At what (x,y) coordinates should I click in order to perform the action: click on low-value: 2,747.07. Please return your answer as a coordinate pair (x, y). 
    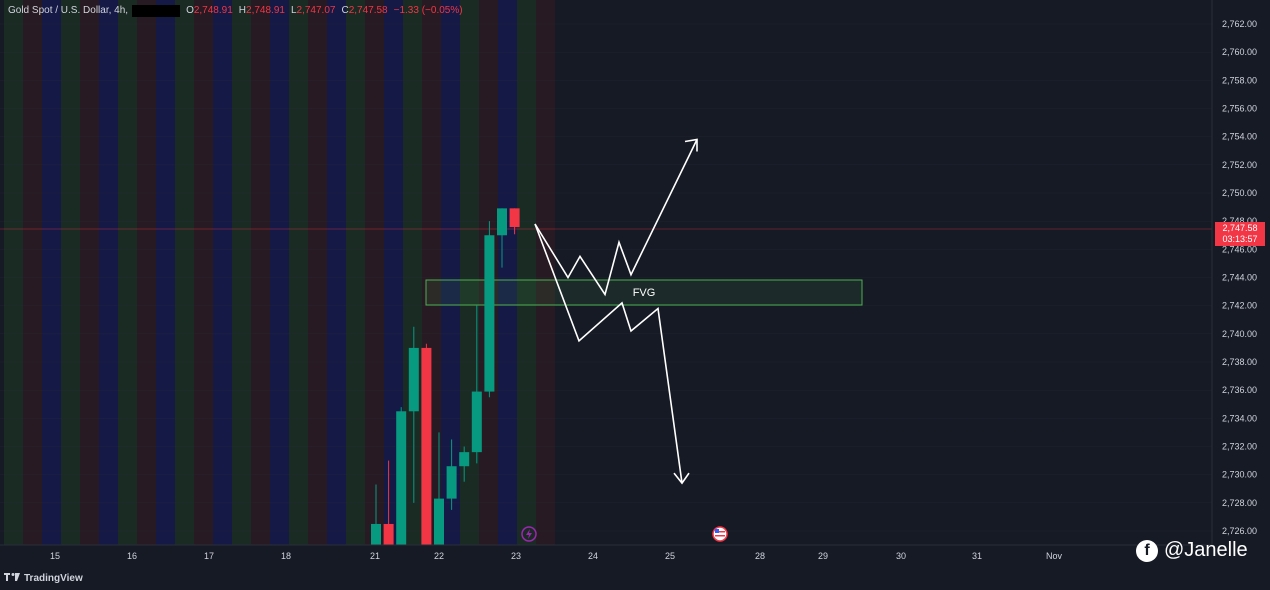
    Looking at the image, I should click on (316, 10).